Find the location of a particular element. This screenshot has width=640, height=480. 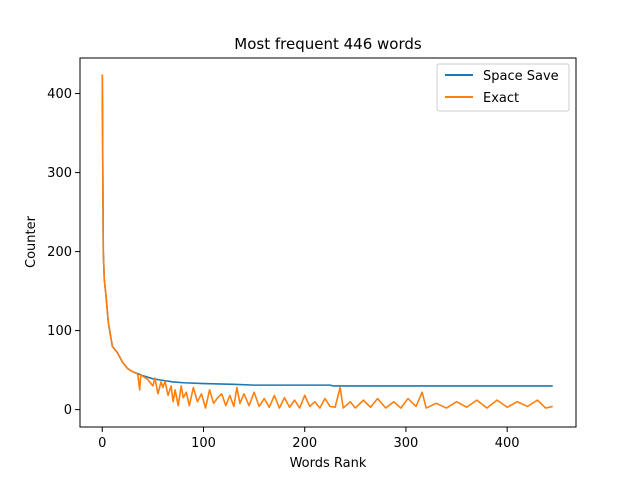

x-tick-label: 100 is located at coordinates (203, 443).